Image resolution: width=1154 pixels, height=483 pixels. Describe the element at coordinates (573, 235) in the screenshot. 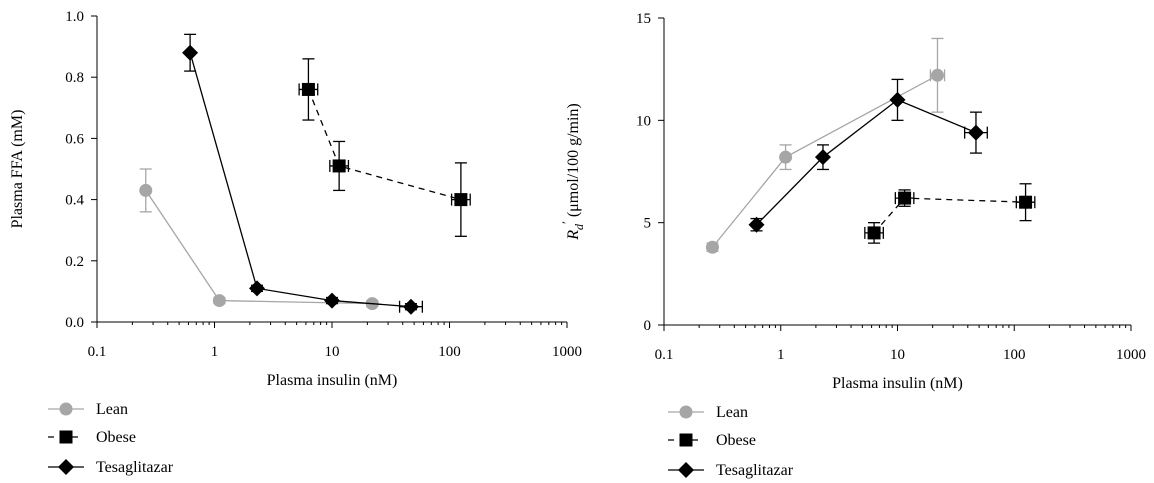

I see `y-axis-title-main: R` at that location.